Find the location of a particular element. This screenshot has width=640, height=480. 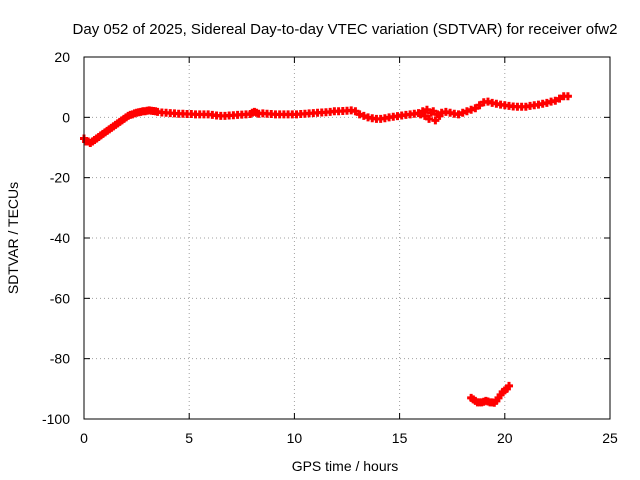

x-tick-label: 25 is located at coordinates (610, 438).